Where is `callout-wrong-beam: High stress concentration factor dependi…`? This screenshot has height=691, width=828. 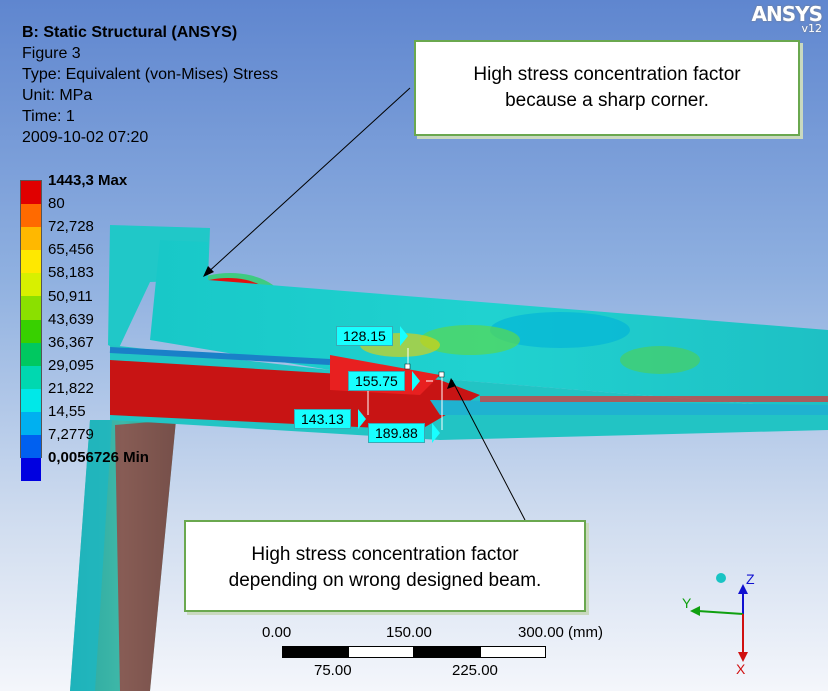 callout-wrong-beam: High stress concentration factor dependi… is located at coordinates (385, 566).